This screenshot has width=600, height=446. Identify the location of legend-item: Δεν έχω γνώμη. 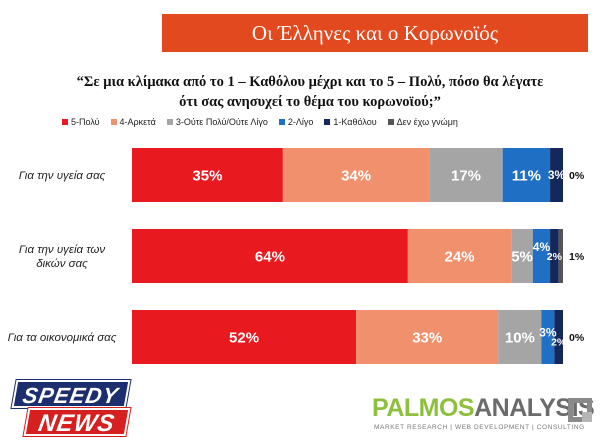
(422, 122).